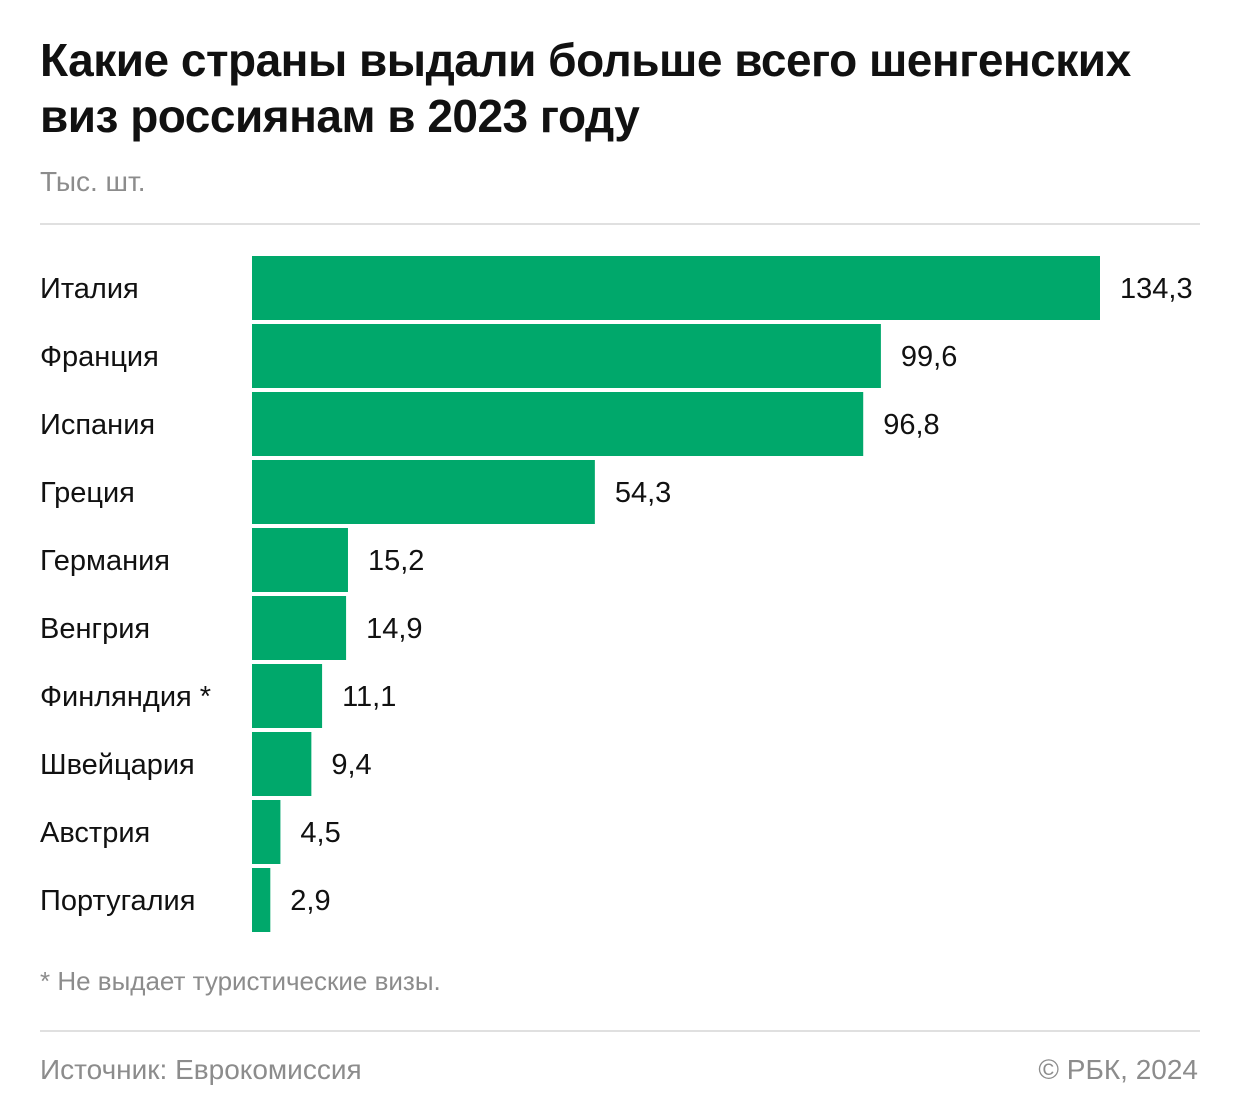 The width and height of the screenshot is (1240, 1120). Describe the element at coordinates (201, 1069) in the screenshot. I see `source-label: Источник: Еврокомиссия` at that location.